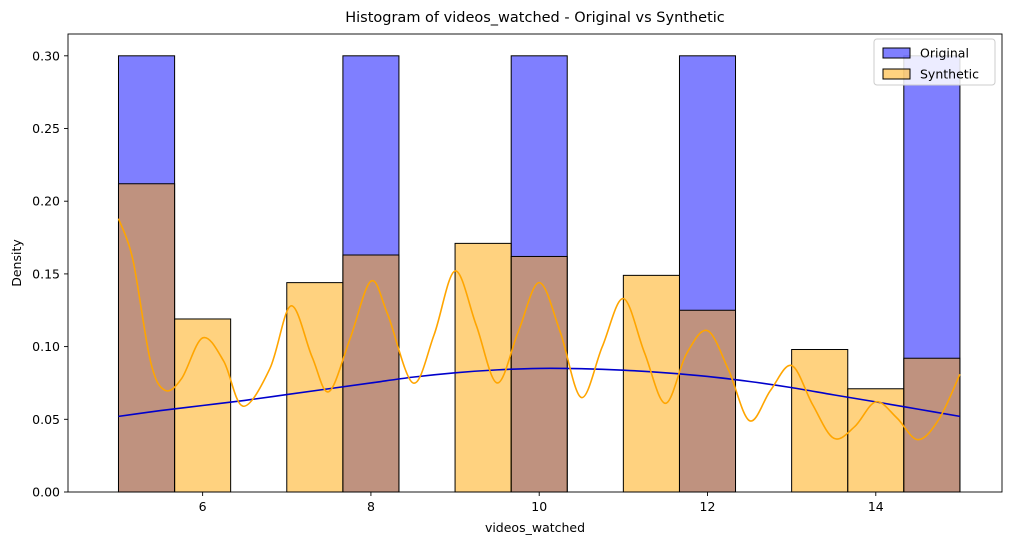 This screenshot has width=1010, height=545. Describe the element at coordinates (203, 506) in the screenshot. I see `x-tick-label: 6` at that location.